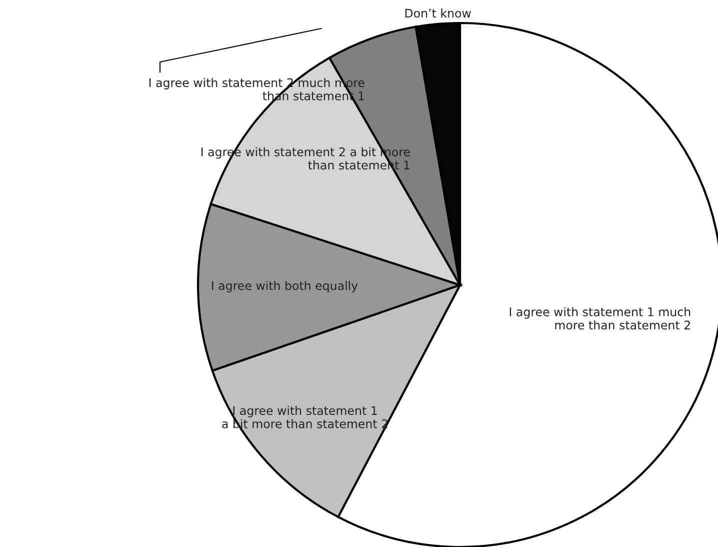 The height and width of the screenshot is (547, 718). What do you see at coordinates (285, 286) in the screenshot?
I see `slice-label: I agree with both equally` at bounding box center [285, 286].